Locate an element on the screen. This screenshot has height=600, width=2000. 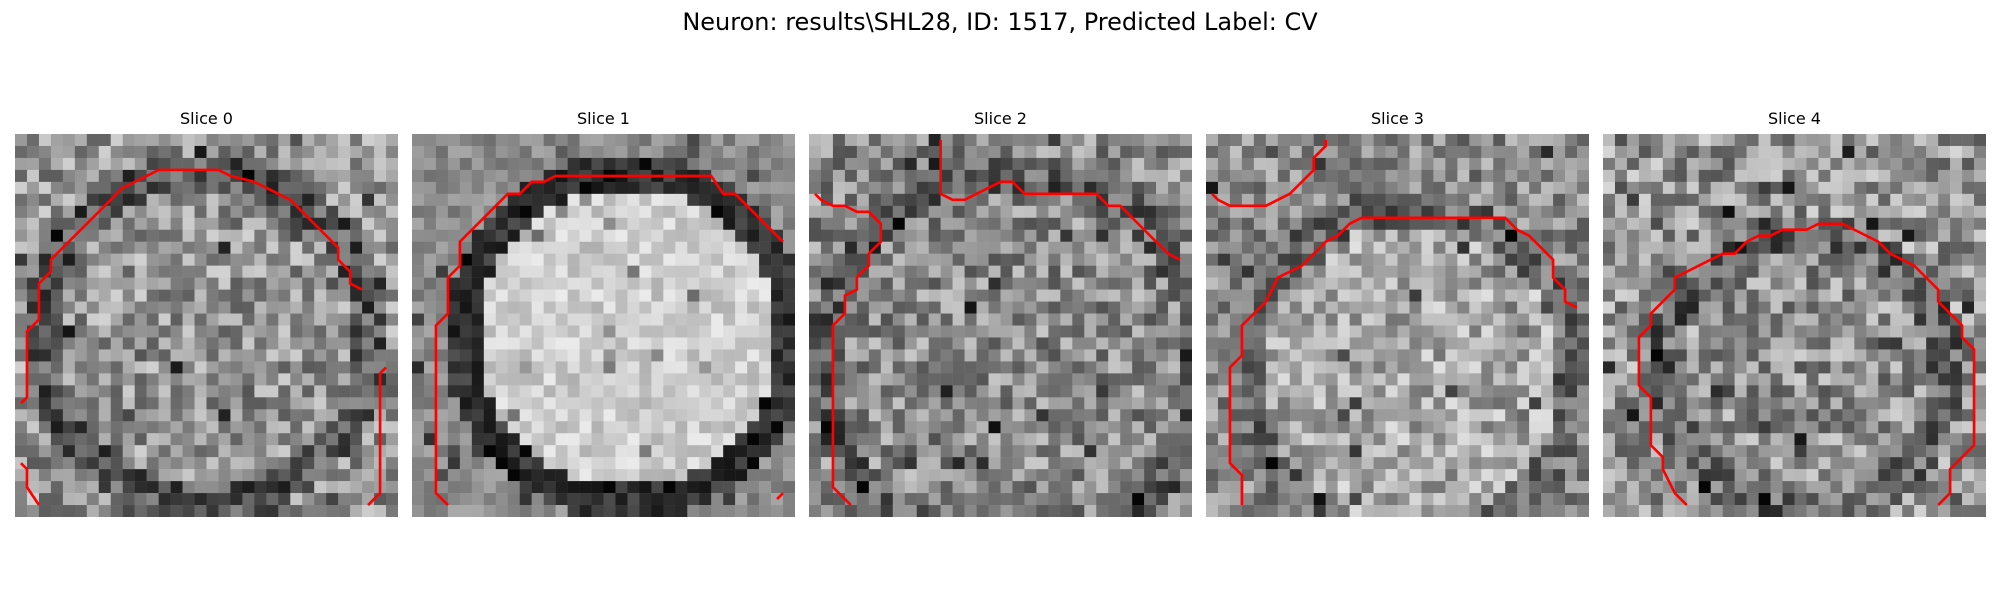
slice-panel-2: Slice 2 is located at coordinates (1000, 313).